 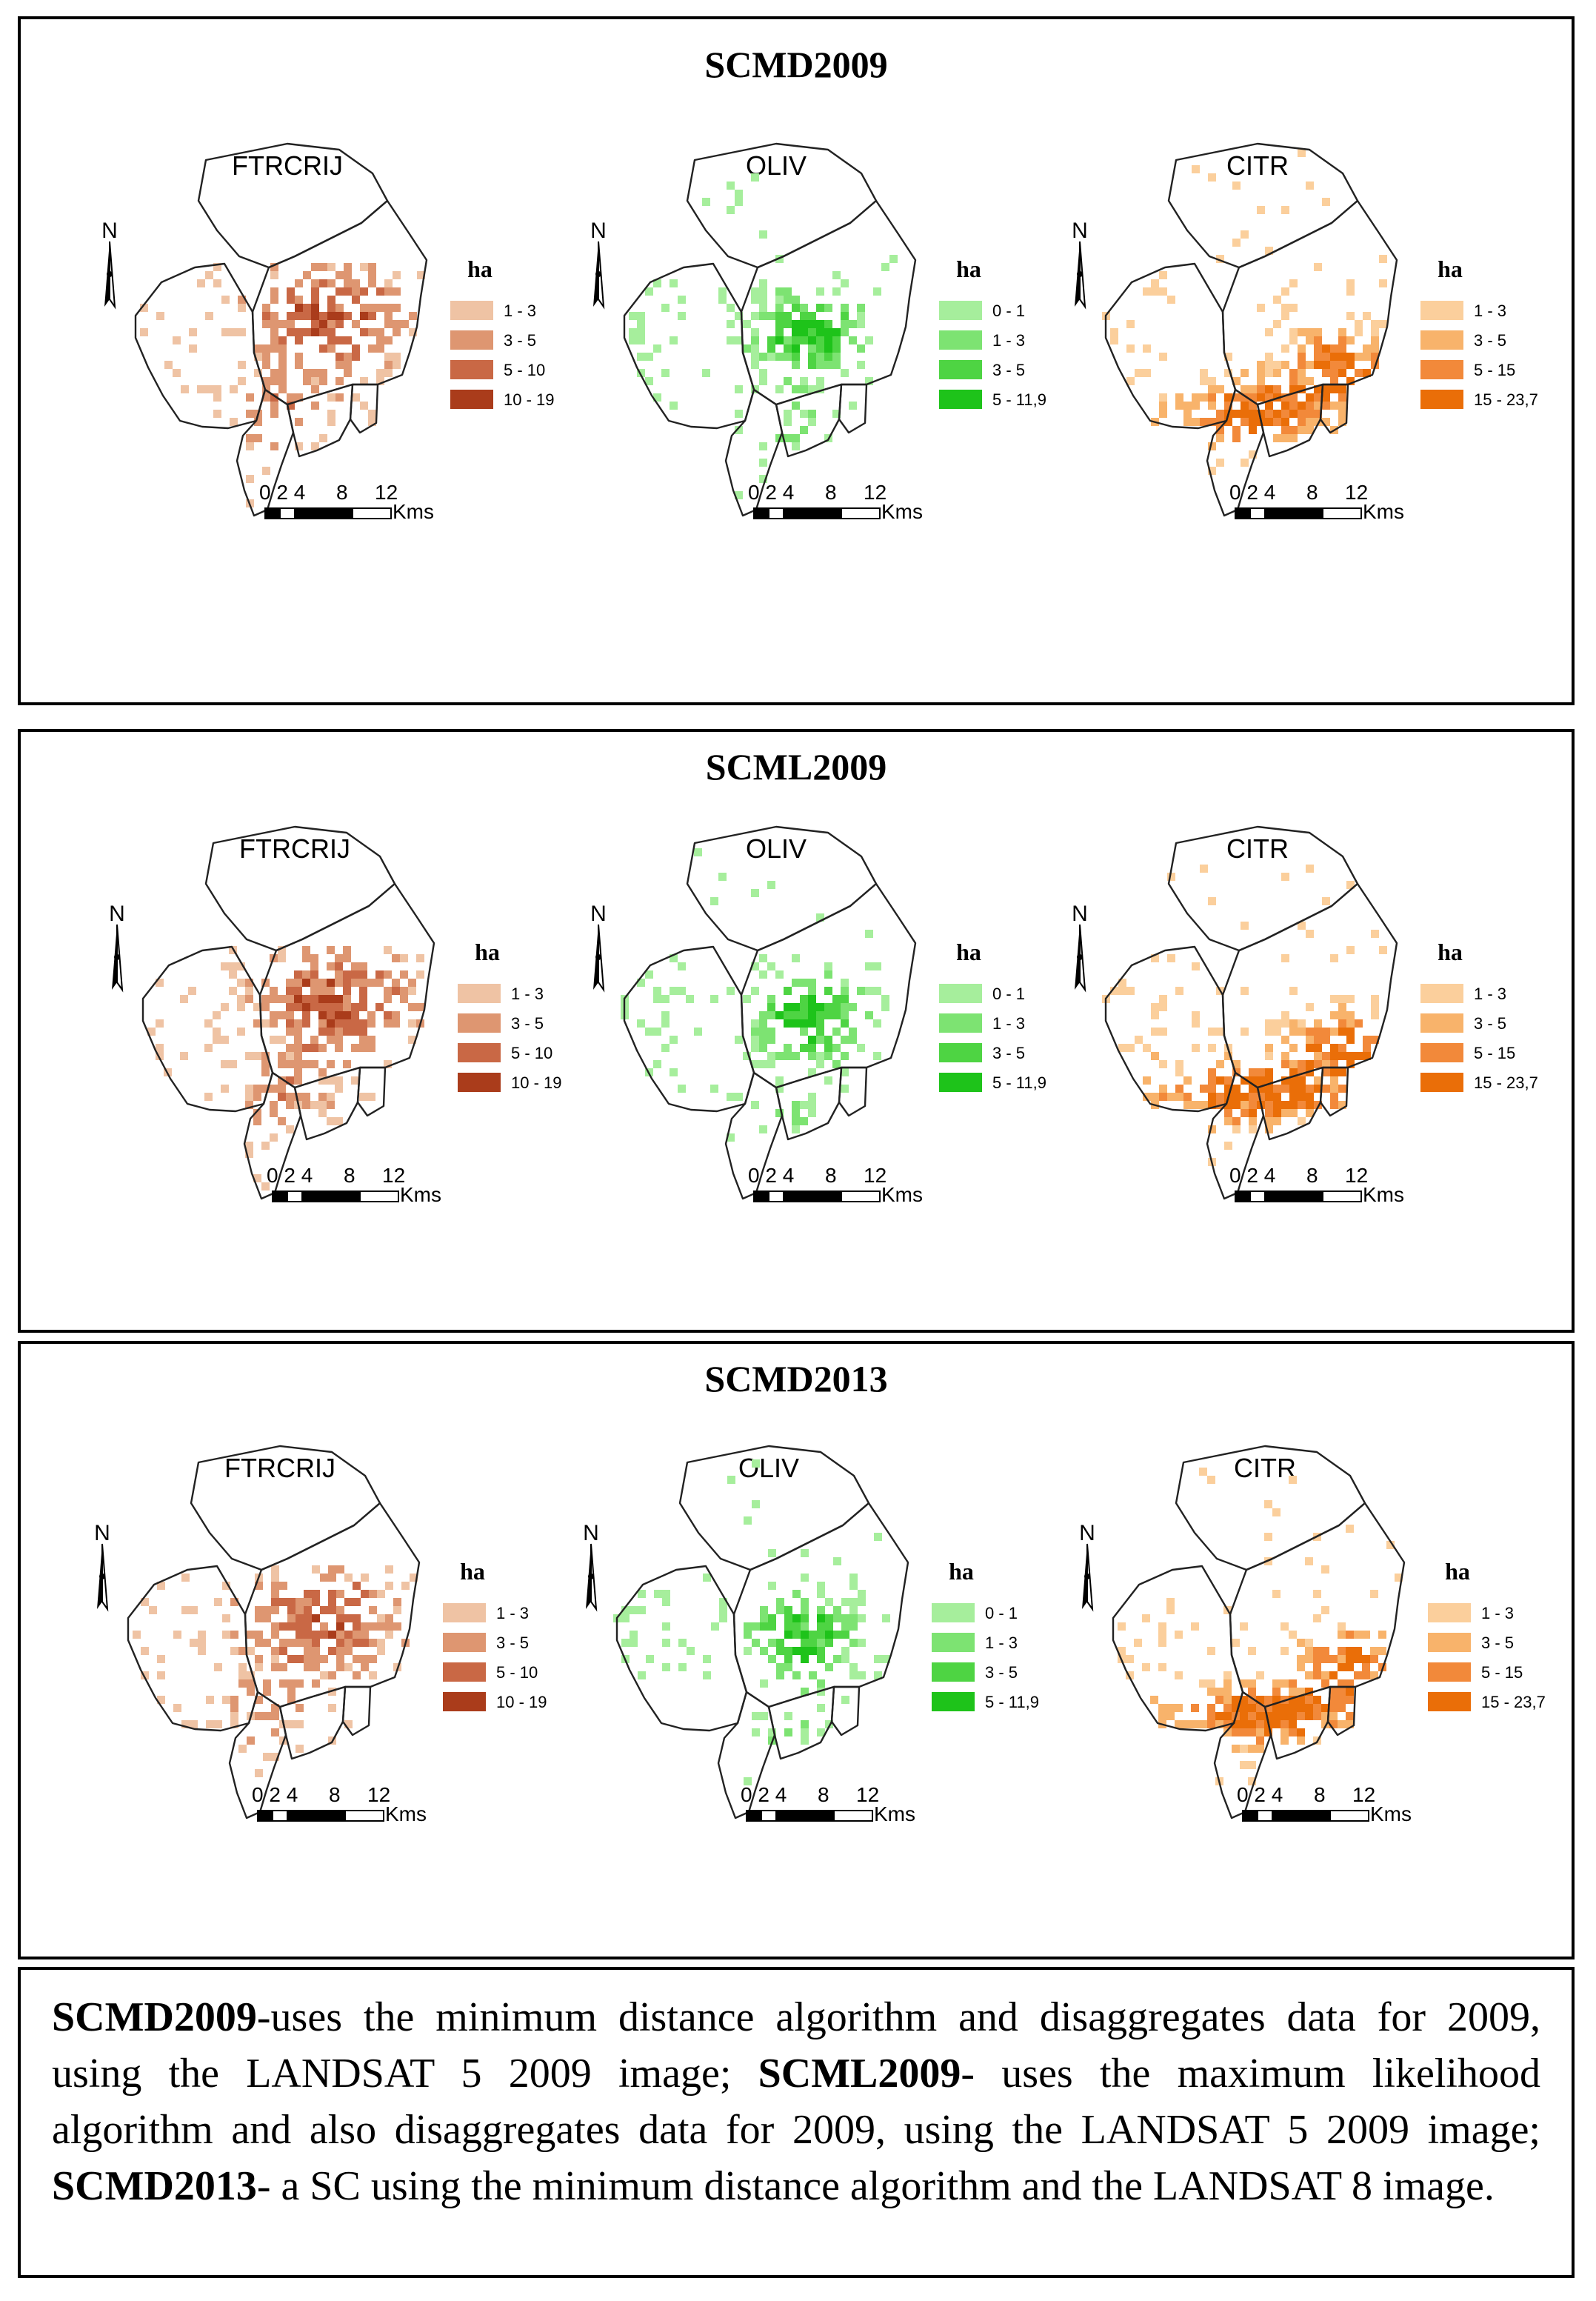 I want to click on legend-item: 0 - 1, so click(x=982, y=993).